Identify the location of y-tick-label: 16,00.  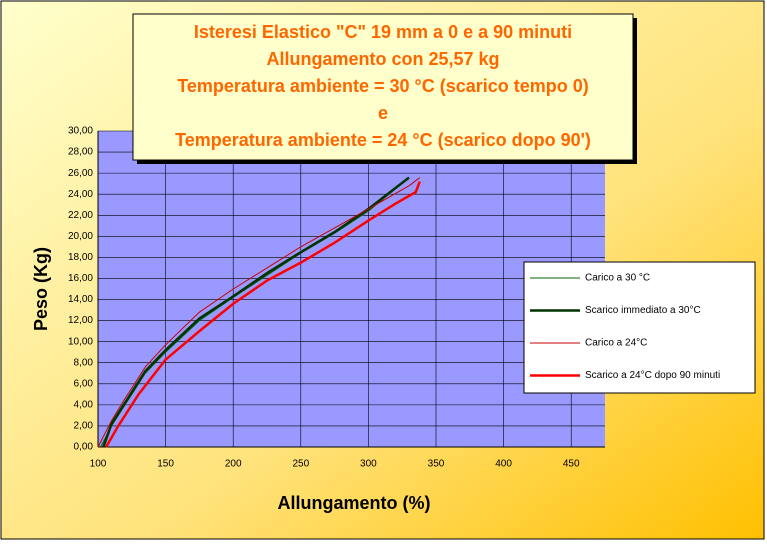
(80, 278).